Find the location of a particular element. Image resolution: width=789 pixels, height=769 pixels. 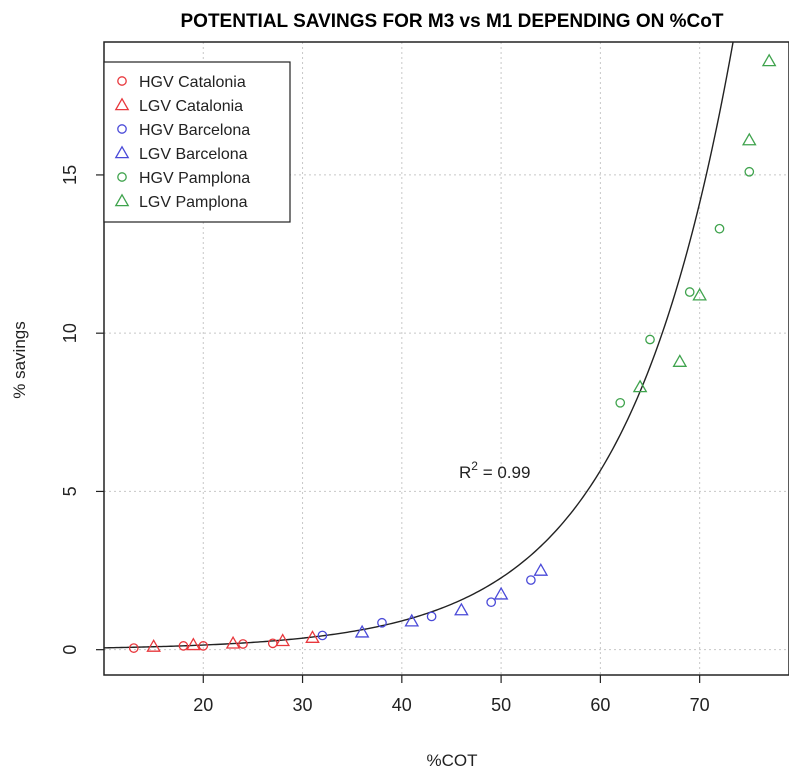

x-tick-label: 50 is located at coordinates (501, 705).